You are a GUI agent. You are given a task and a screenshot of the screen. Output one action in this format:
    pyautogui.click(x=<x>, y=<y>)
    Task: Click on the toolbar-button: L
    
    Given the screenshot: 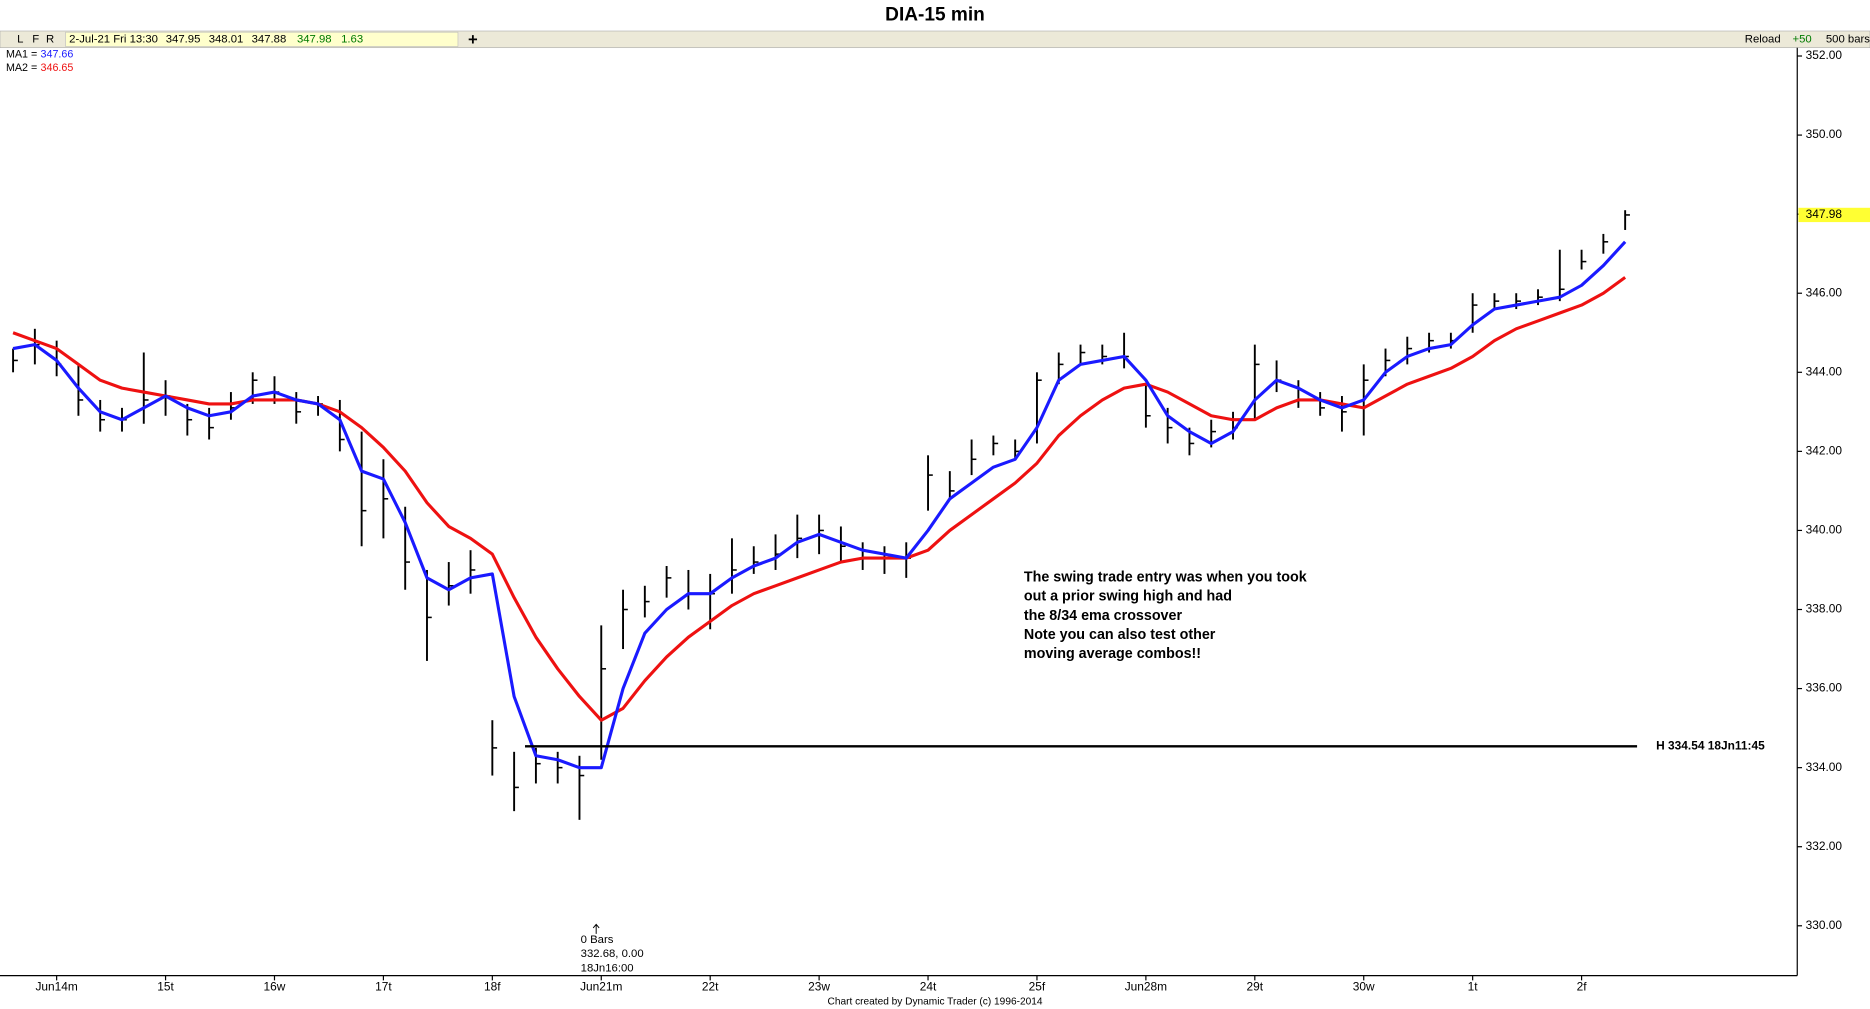 What is the action you would take?
    pyautogui.click(x=20, y=39)
    